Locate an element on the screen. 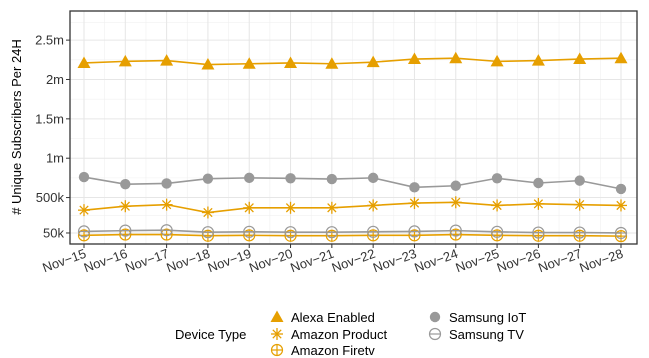 This screenshot has height=358, width=649. legend-entry: Alexa Enabled is located at coordinates (322, 317).